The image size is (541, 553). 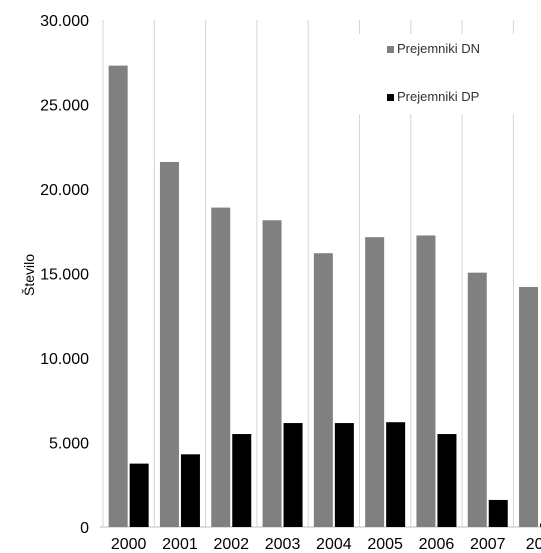 What do you see at coordinates (533, 544) in the screenshot?
I see `x-tick-label: 200` at bounding box center [533, 544].